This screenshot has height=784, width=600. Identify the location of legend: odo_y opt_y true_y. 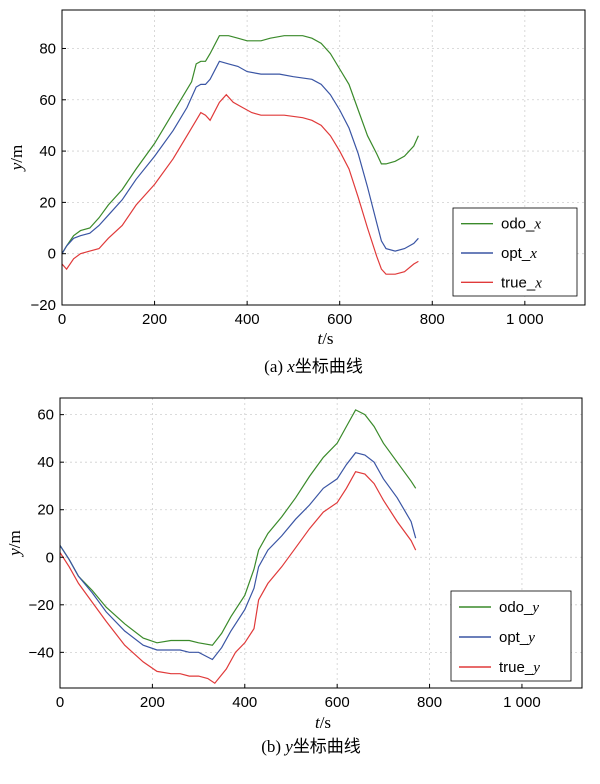
(511, 636).